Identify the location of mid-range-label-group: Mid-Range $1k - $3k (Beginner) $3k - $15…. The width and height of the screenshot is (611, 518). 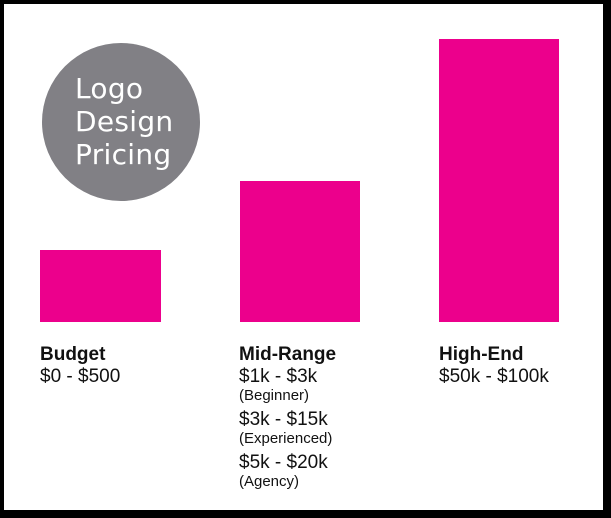
(287, 419).